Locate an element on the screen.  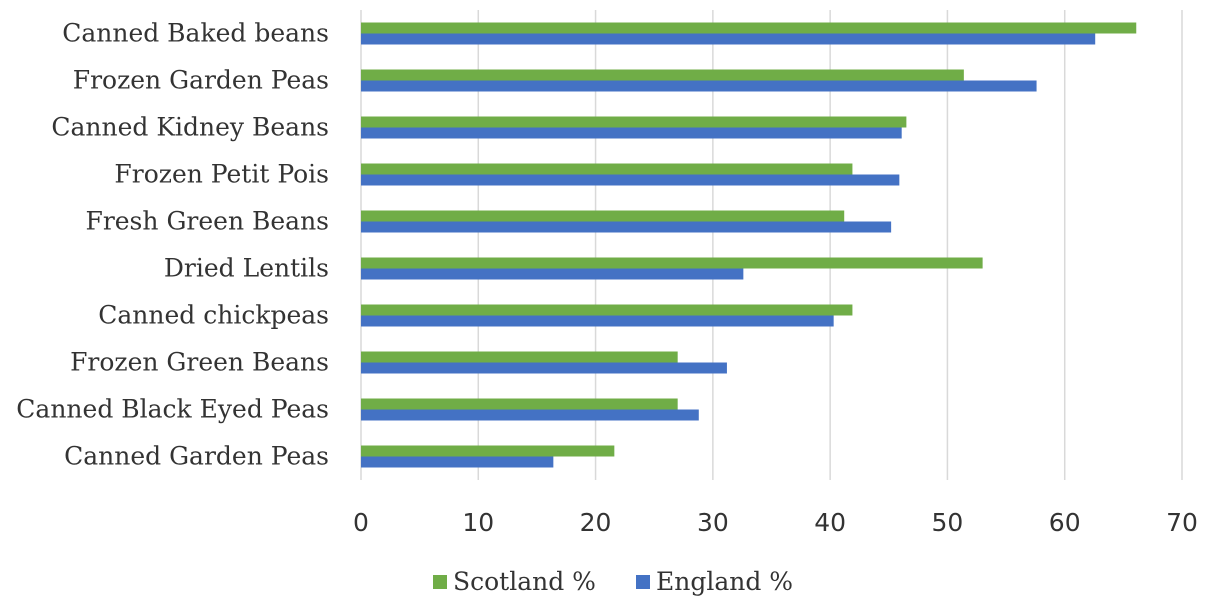
x-tick-labels: 0 10 20 30 40 50 60 70 is located at coordinates (775, 522).